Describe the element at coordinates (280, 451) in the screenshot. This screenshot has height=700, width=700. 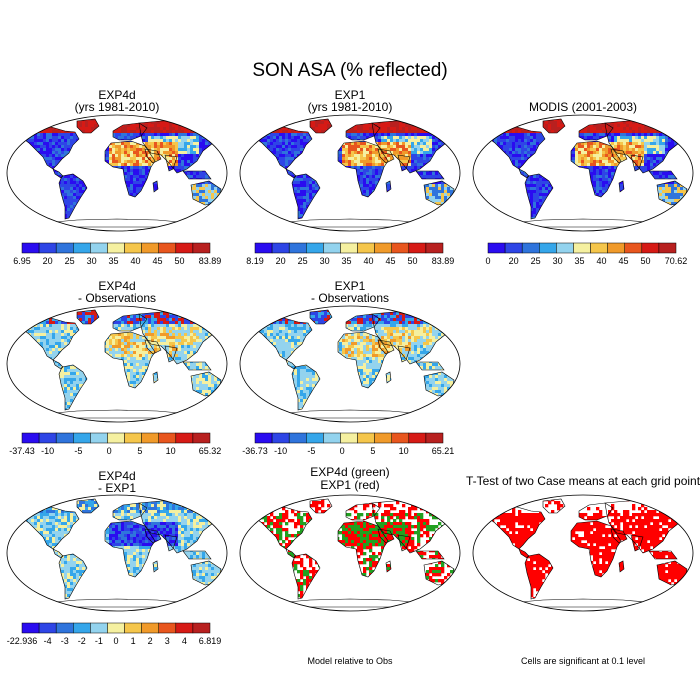
I see `colorbar-label: -10` at that location.